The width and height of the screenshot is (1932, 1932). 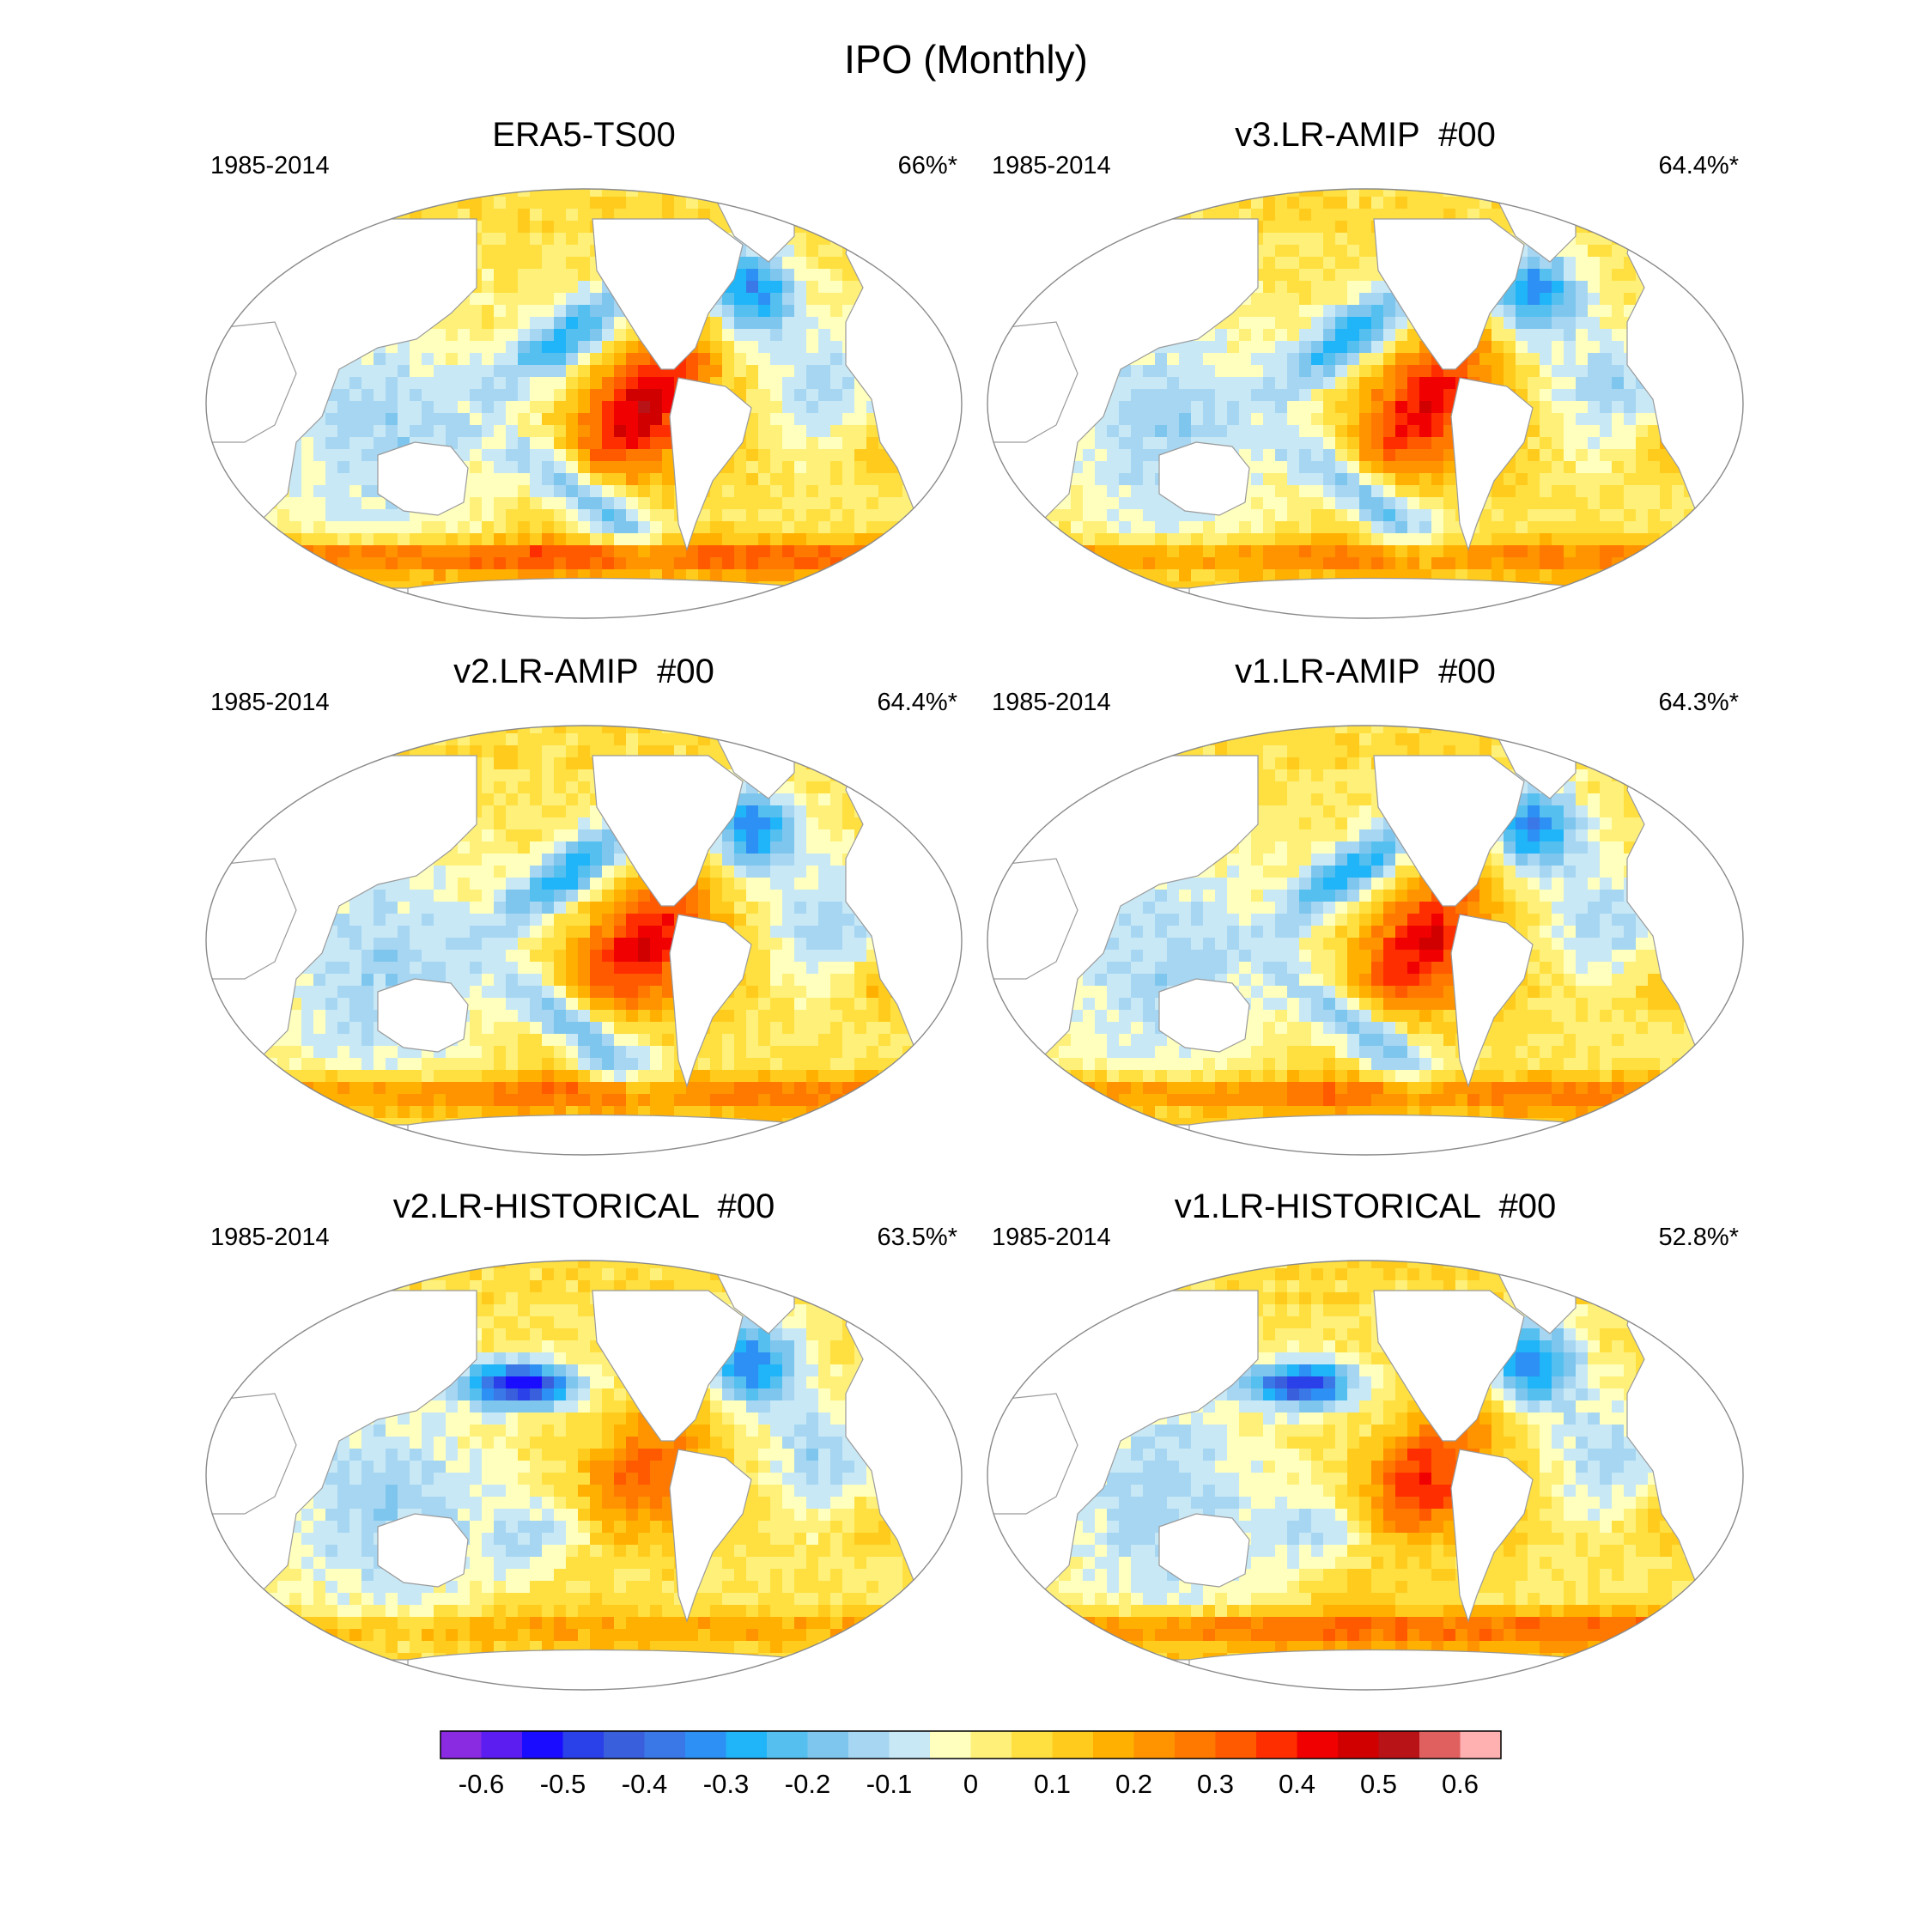 What do you see at coordinates (917, 1237) in the screenshot?
I see `panel-variance-explained: 63.5%*` at bounding box center [917, 1237].